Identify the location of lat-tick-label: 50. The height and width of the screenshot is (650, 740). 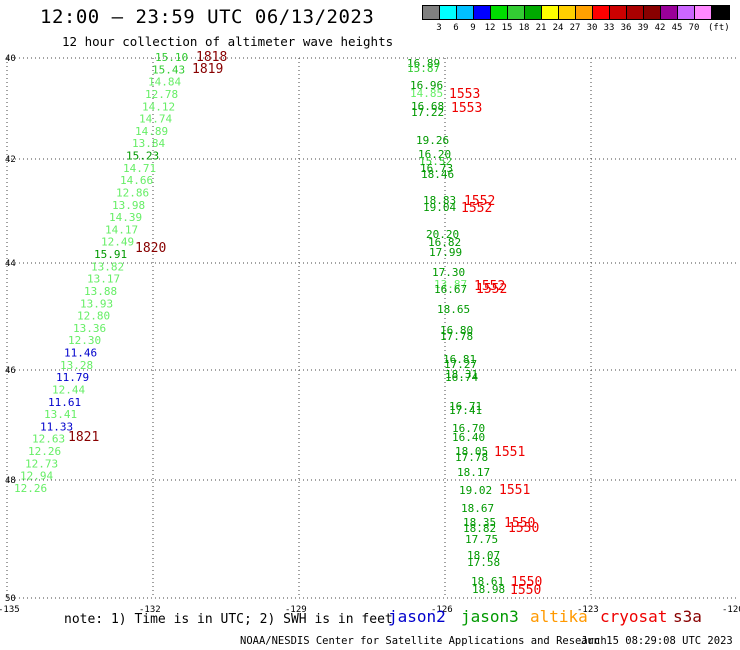
(10, 599).